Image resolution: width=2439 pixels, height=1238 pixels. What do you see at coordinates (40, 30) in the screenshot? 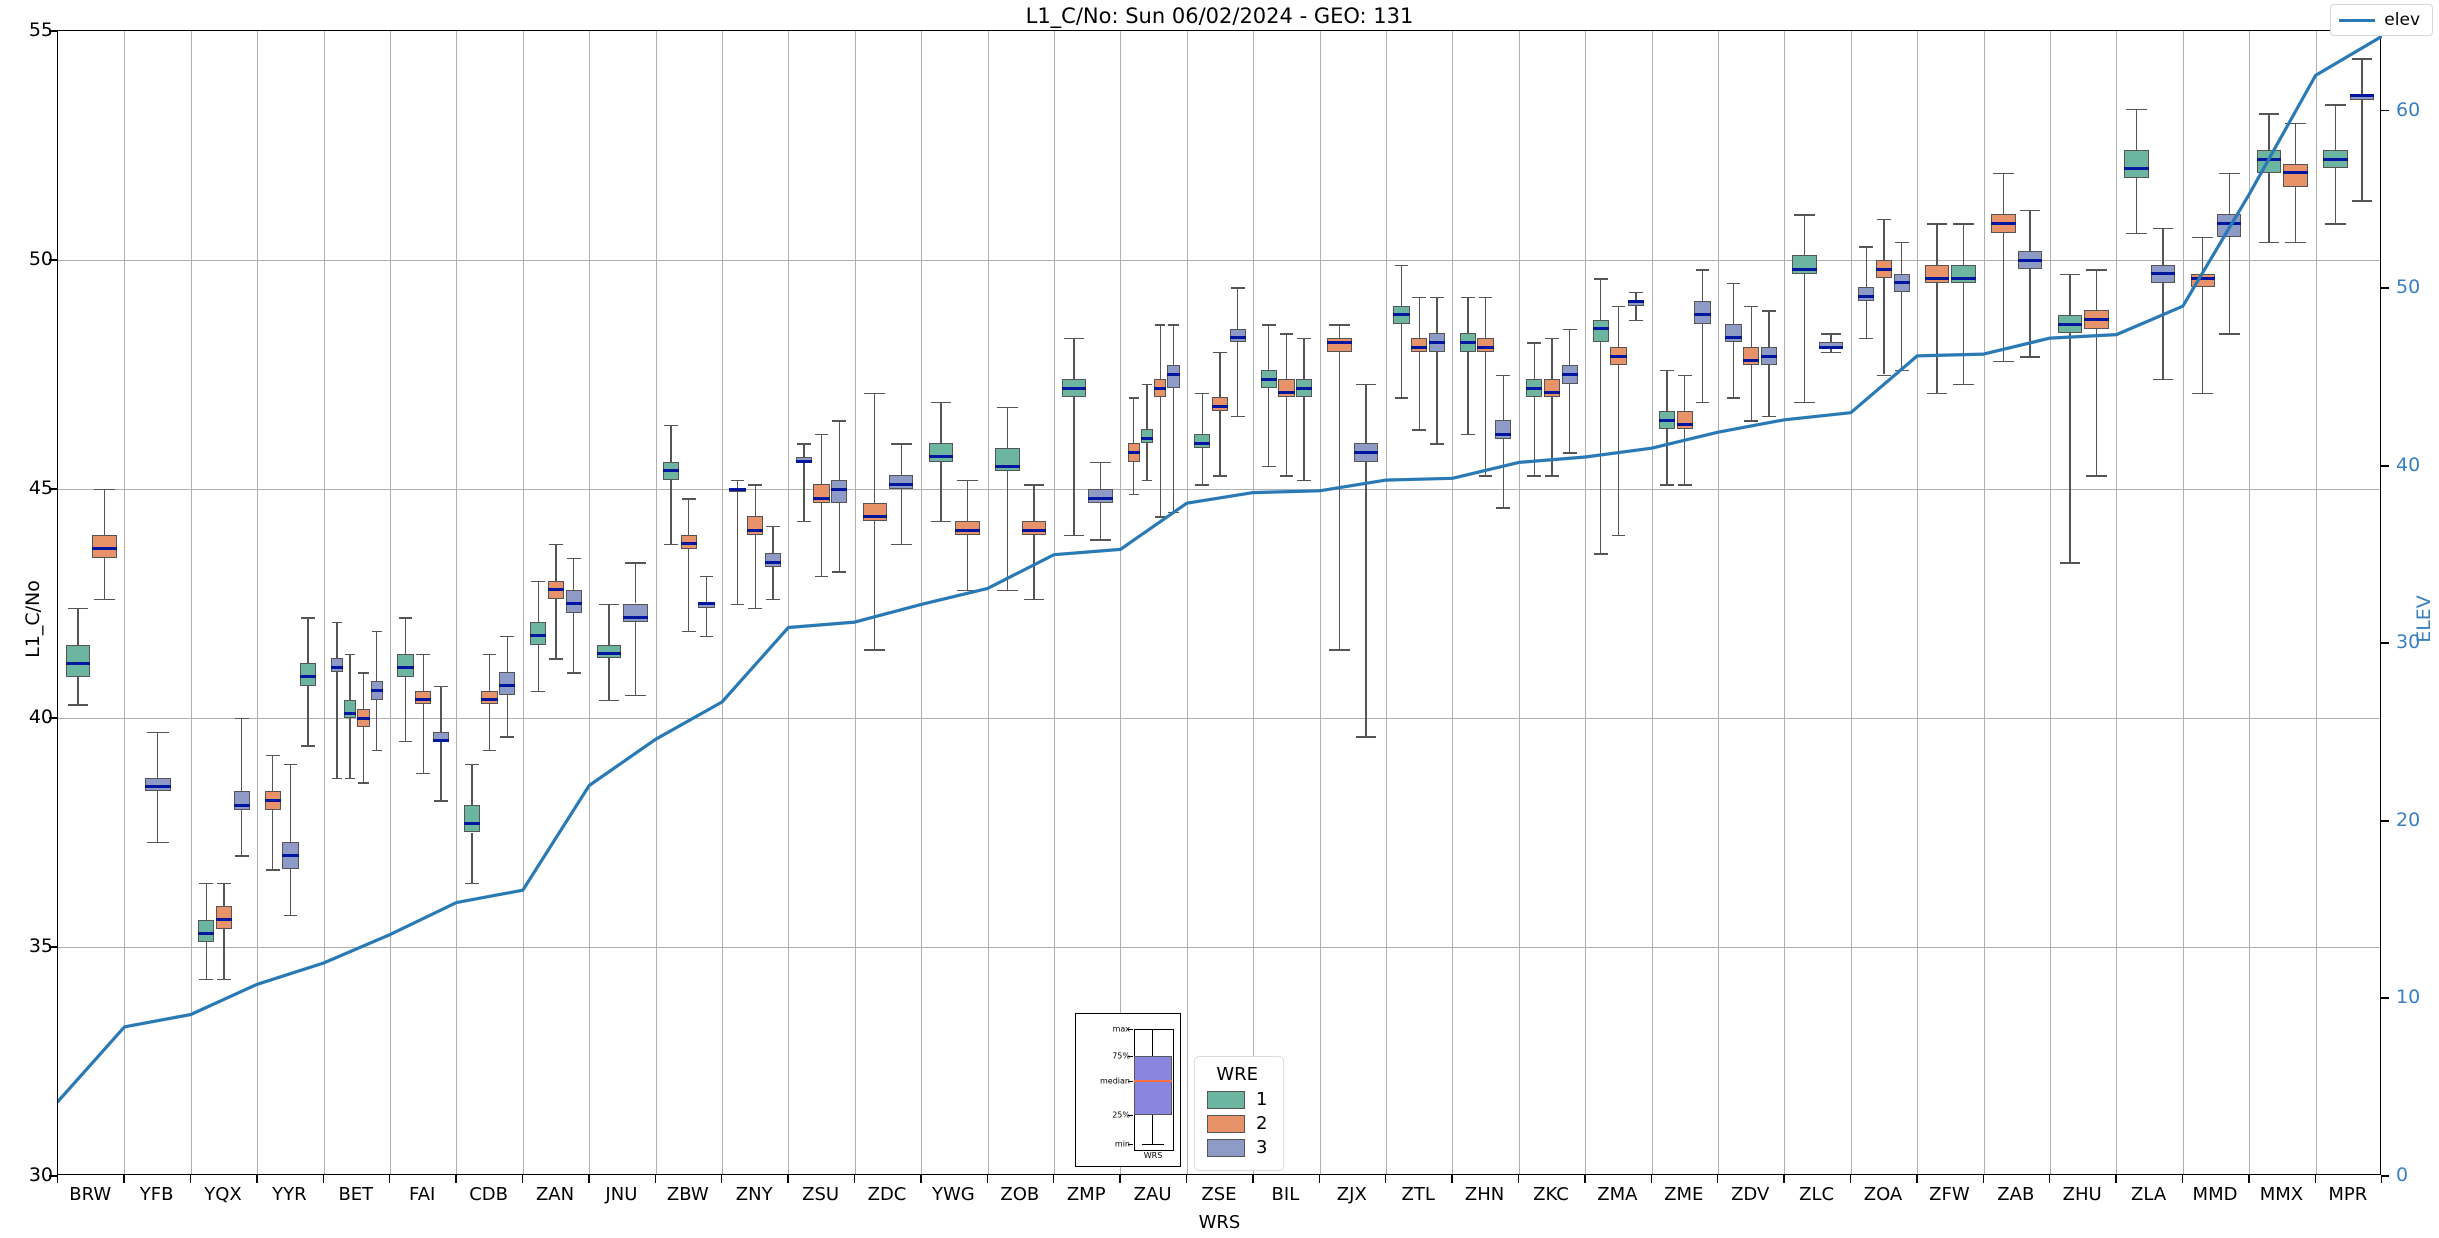
I see `y-axis-left-tick-label: 55` at bounding box center [40, 30].